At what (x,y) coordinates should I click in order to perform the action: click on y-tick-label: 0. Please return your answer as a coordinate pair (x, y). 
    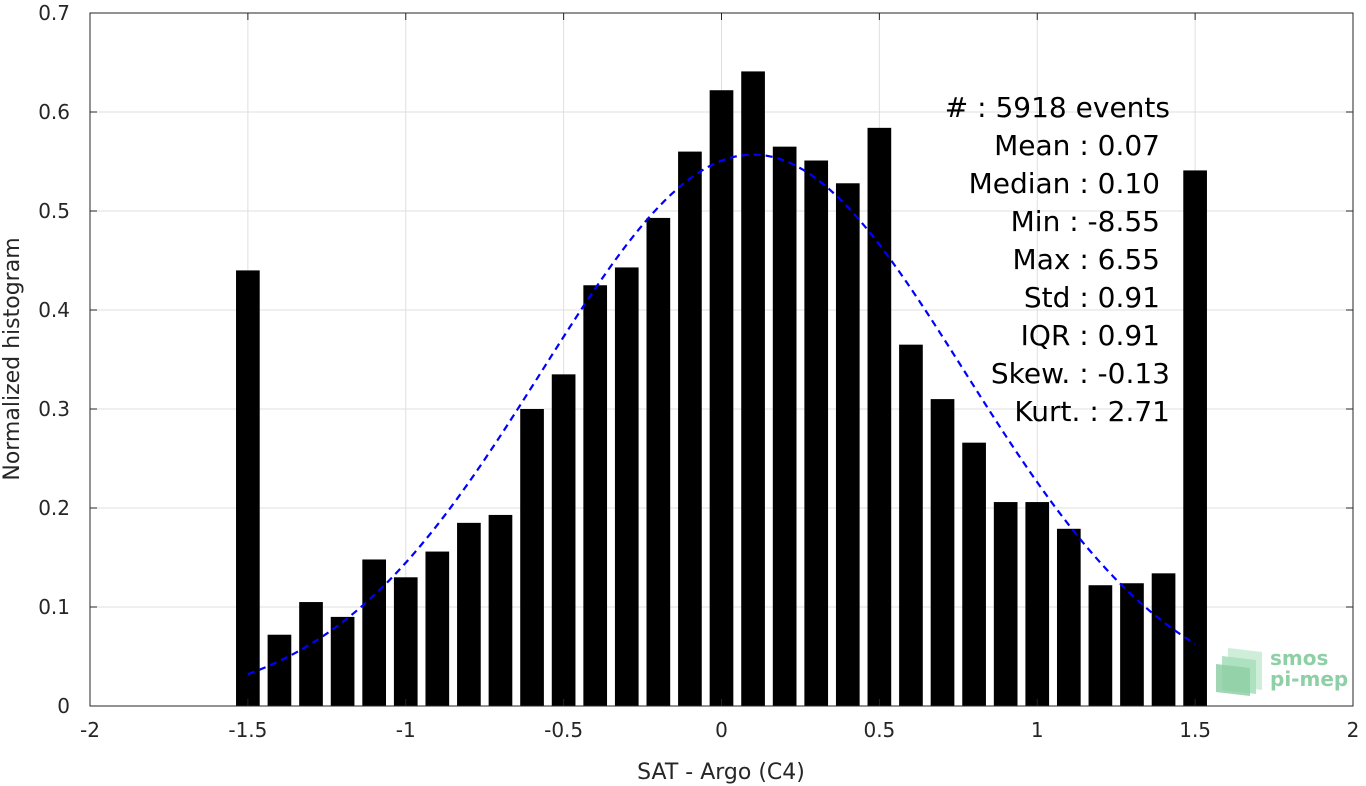
    Looking at the image, I should click on (63, 706).